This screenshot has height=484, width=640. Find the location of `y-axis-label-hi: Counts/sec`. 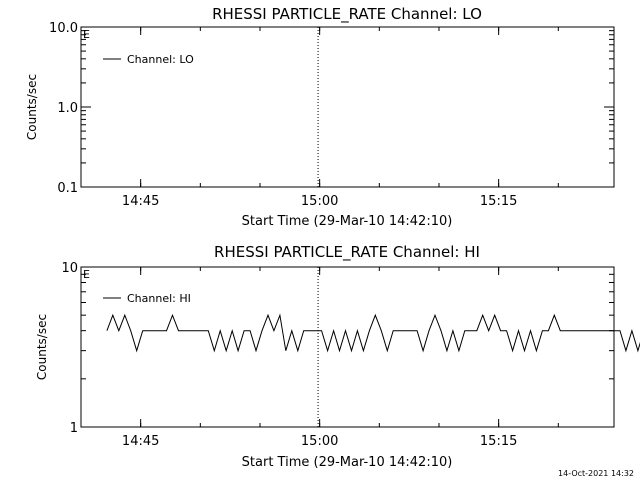

y-axis-label-hi: Counts/sec is located at coordinates (42, 347).